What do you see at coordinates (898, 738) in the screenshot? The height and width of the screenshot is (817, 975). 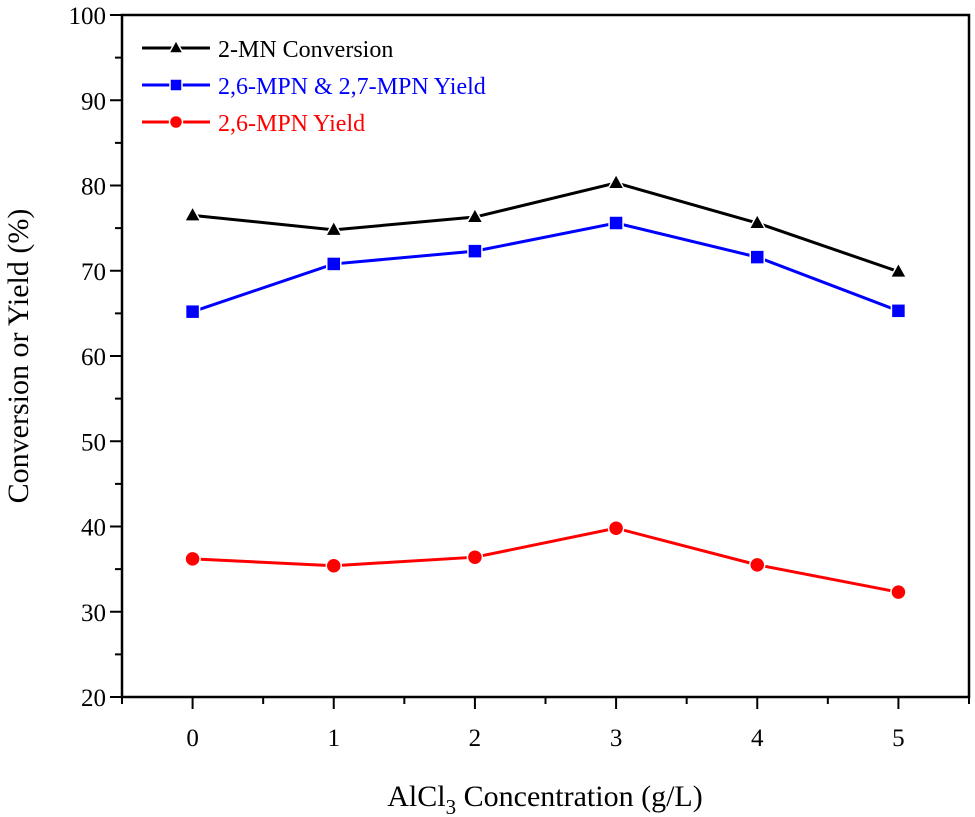 I see `x-tick-label: 5` at bounding box center [898, 738].